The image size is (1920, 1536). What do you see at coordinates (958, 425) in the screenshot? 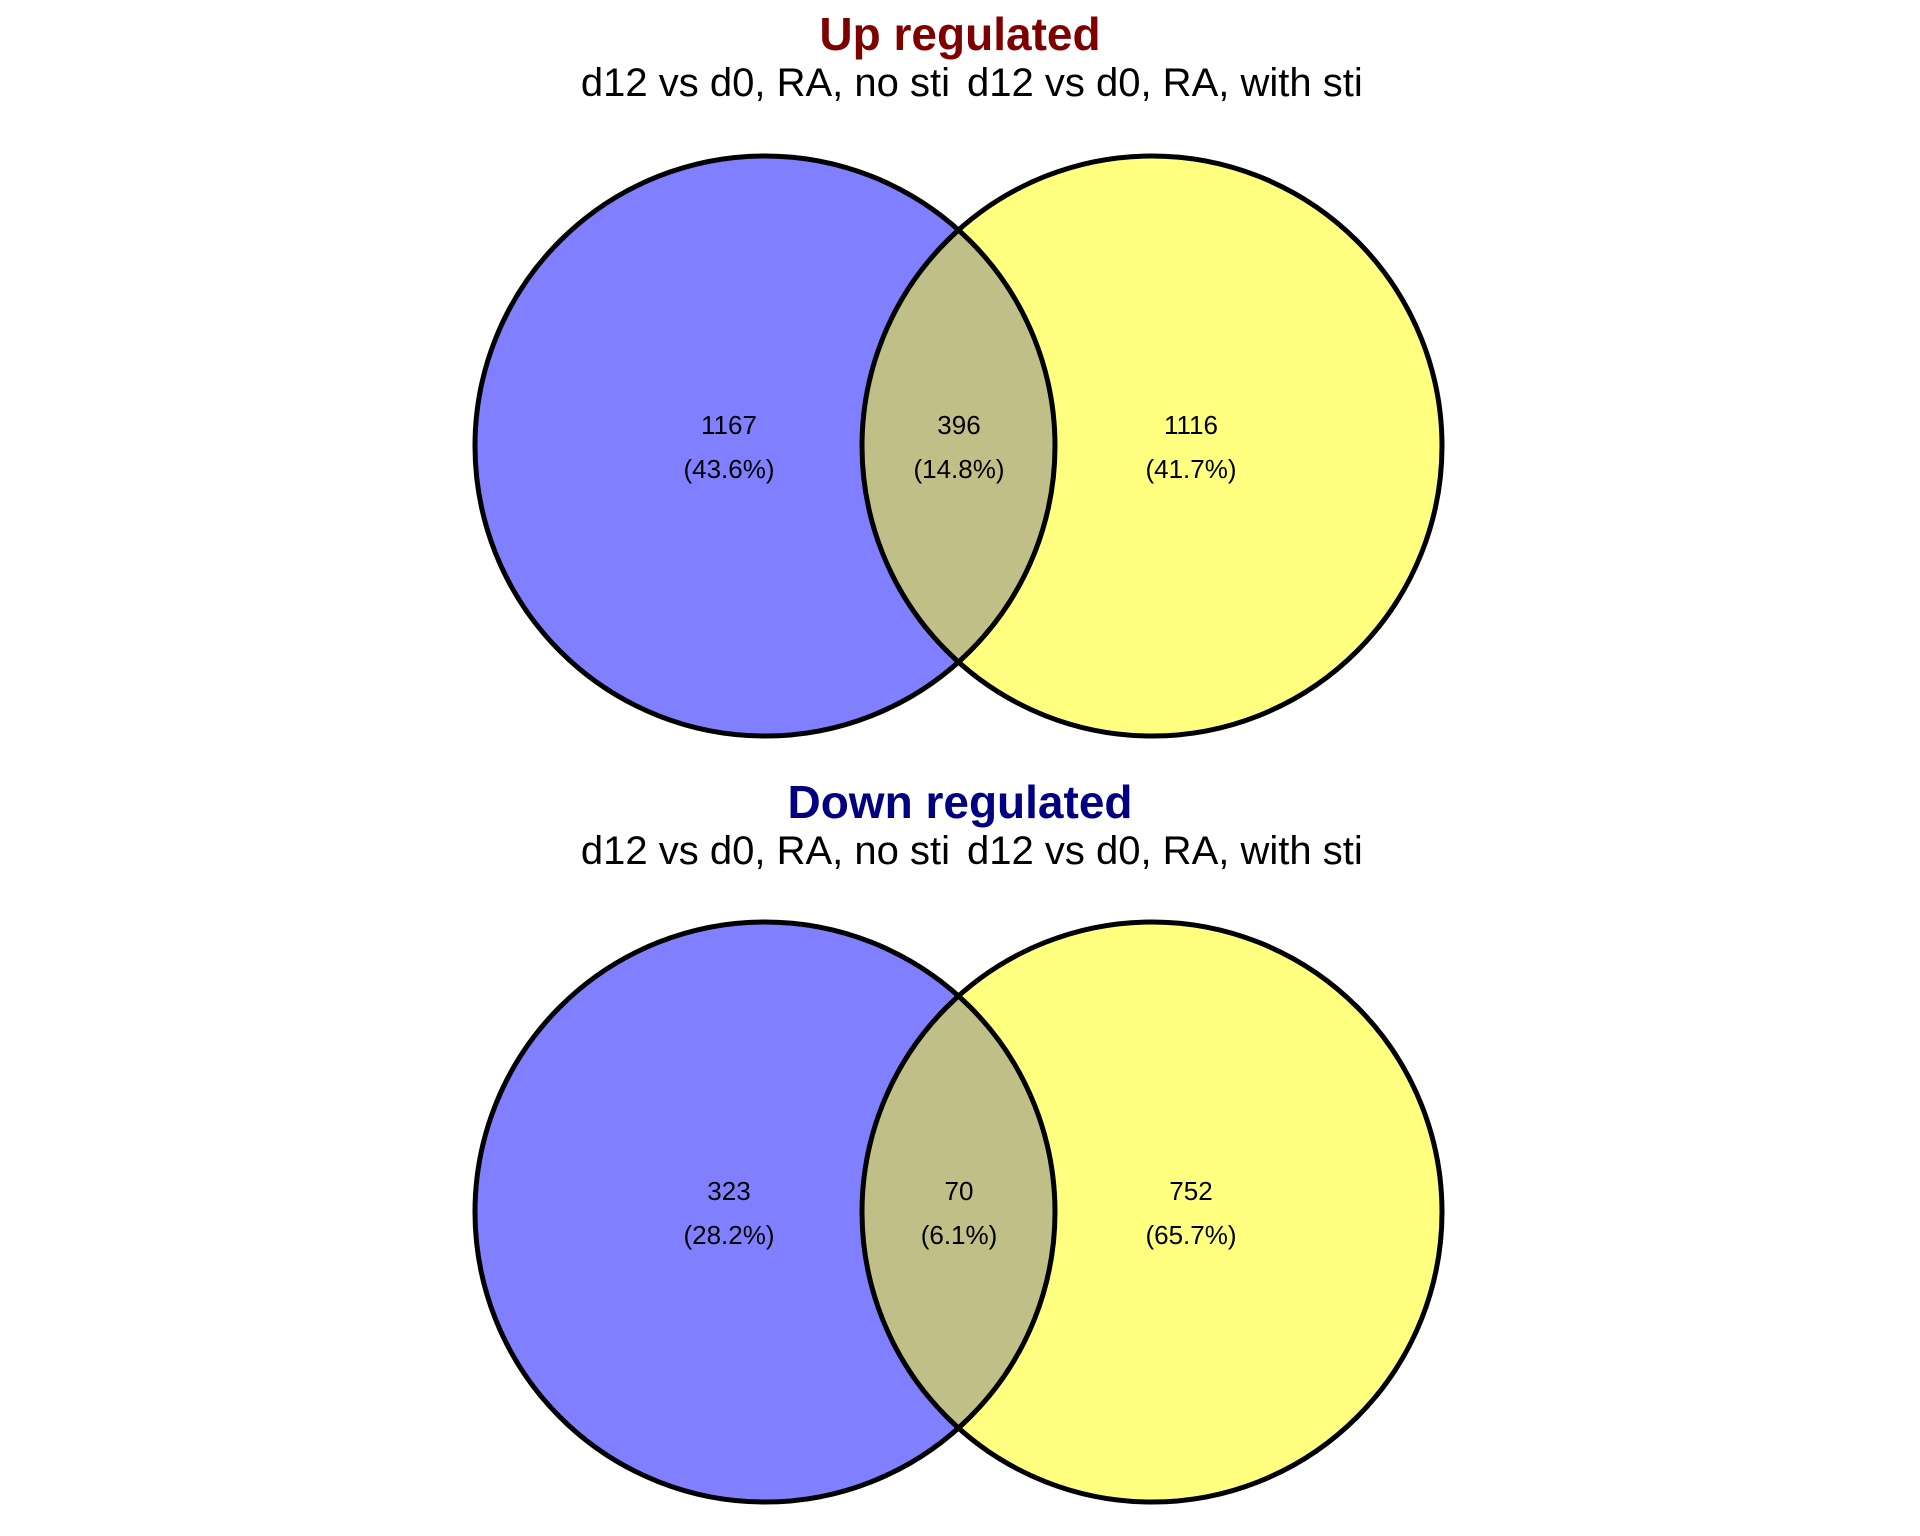
I see `region-count-overlap: 396` at bounding box center [958, 425].